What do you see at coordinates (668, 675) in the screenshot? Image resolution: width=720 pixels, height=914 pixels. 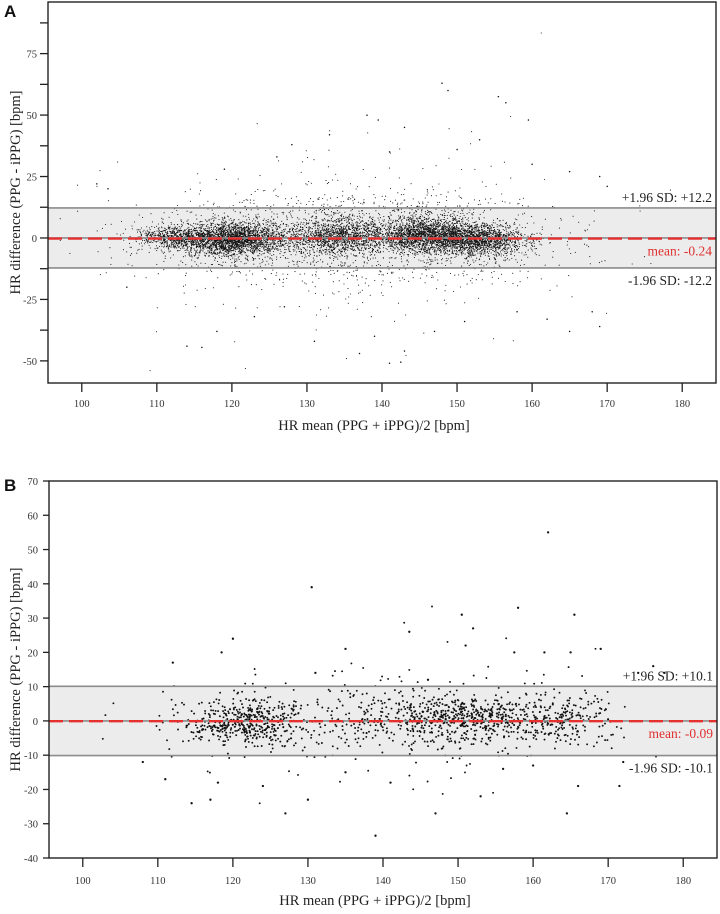 I see `upper-loa-label: +1.96 SD: +10.1` at bounding box center [668, 675].